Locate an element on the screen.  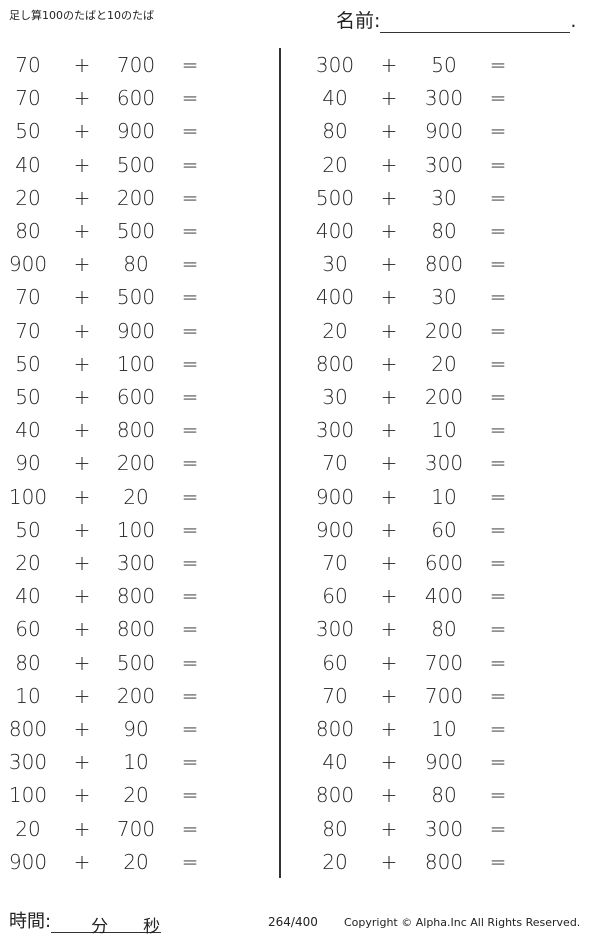
left-problem-14-equals-sign: = is located at coordinates (190, 496).